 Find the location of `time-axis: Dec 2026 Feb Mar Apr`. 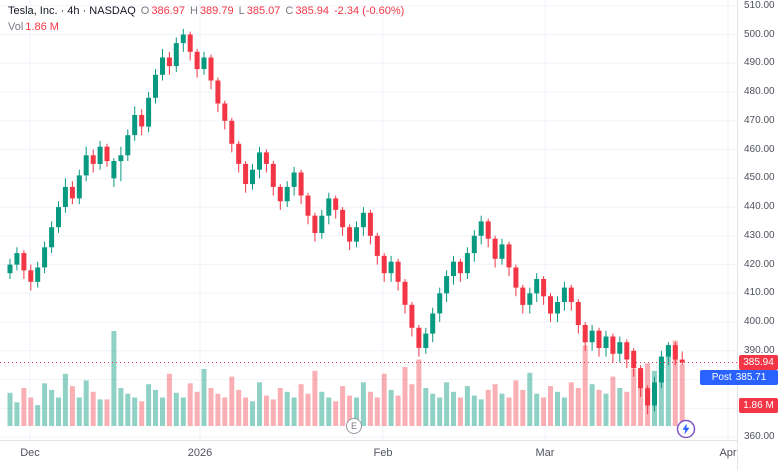

time-axis: Dec 2026 Feb Mar Apr is located at coordinates (368, 455).